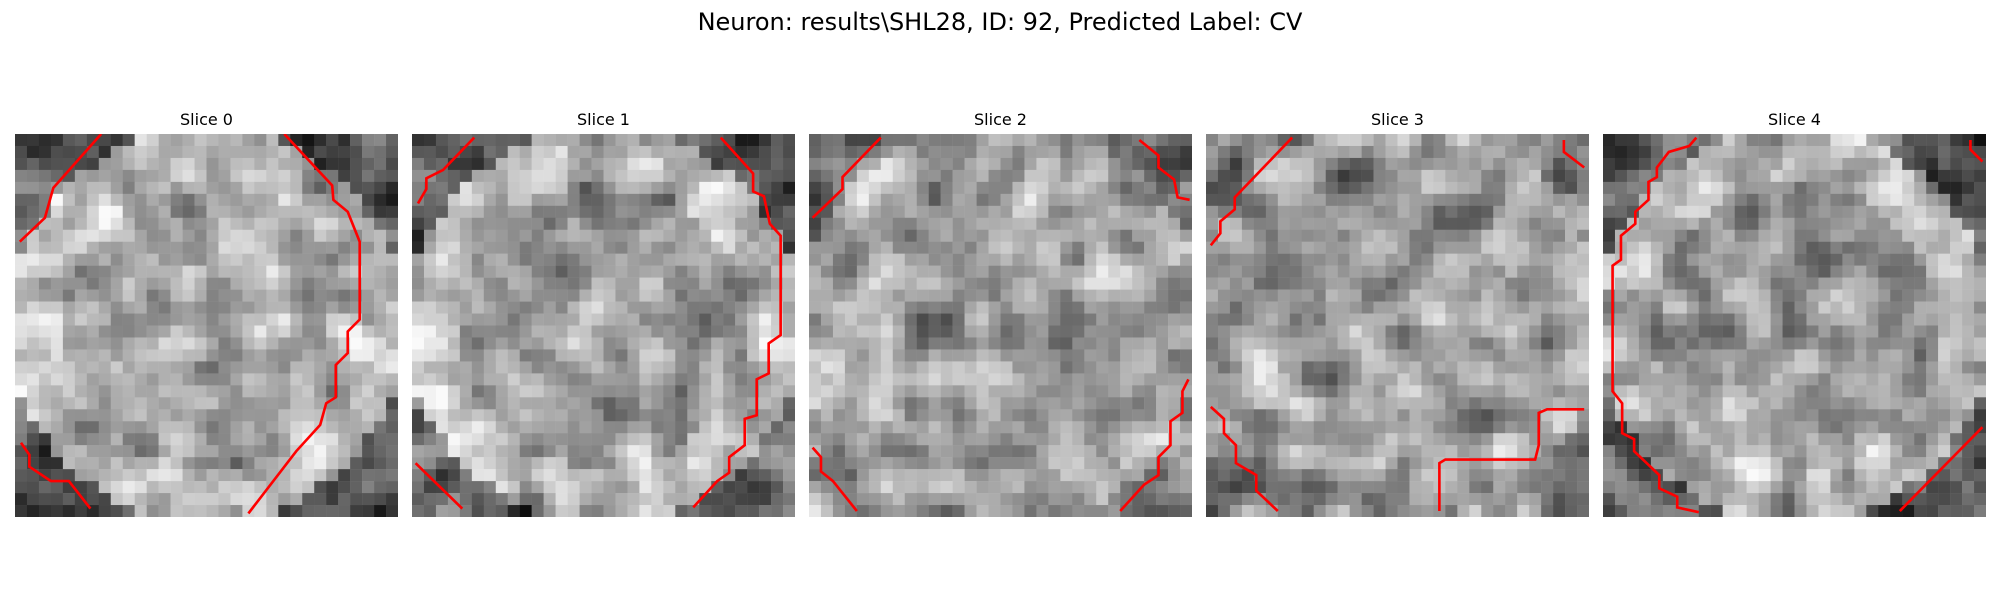  Describe the element at coordinates (603, 119) in the screenshot. I see `slice-title: Slice 1` at that location.